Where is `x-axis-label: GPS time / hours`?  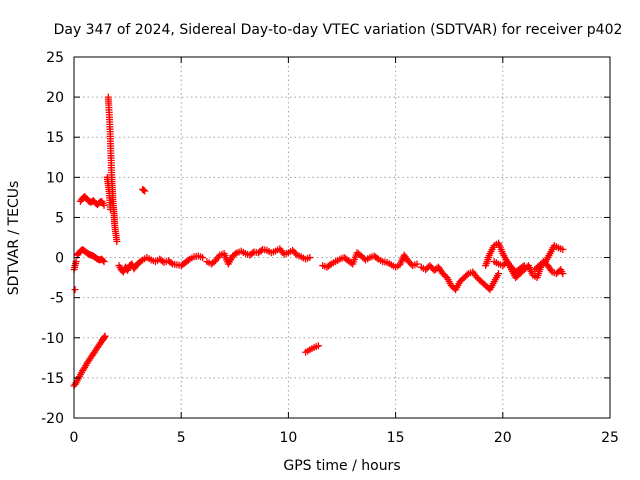
x-axis-label: GPS time / hours is located at coordinates (341, 466).